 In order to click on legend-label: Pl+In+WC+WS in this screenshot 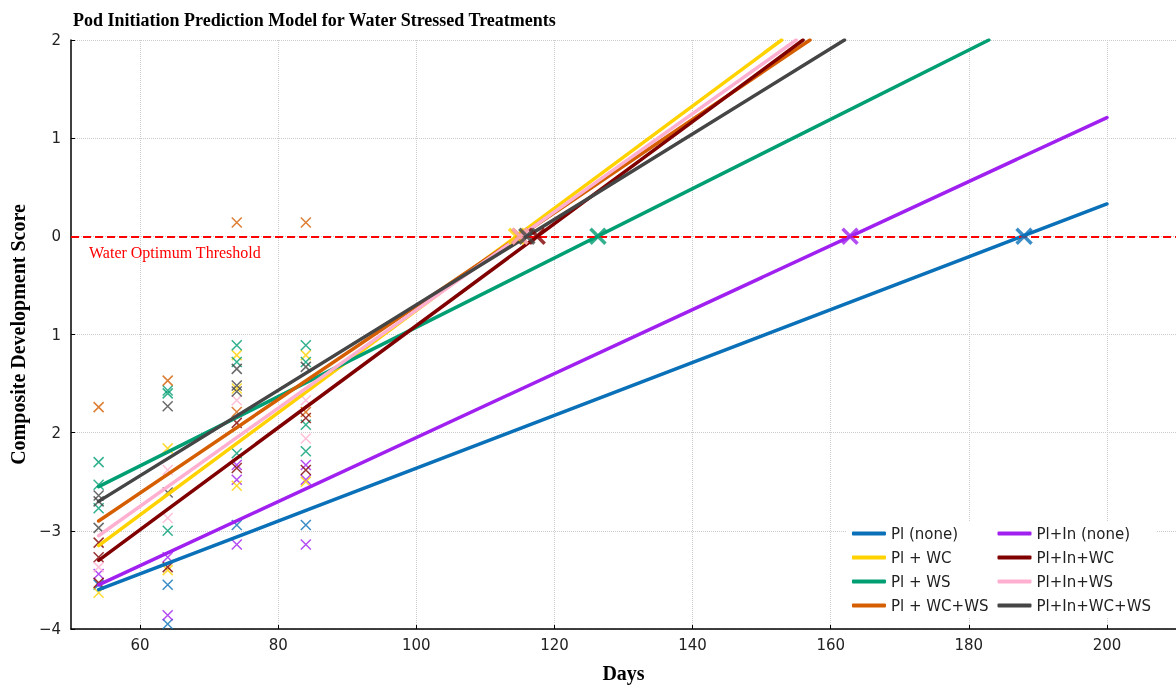, I will do `click(1094, 605)`.